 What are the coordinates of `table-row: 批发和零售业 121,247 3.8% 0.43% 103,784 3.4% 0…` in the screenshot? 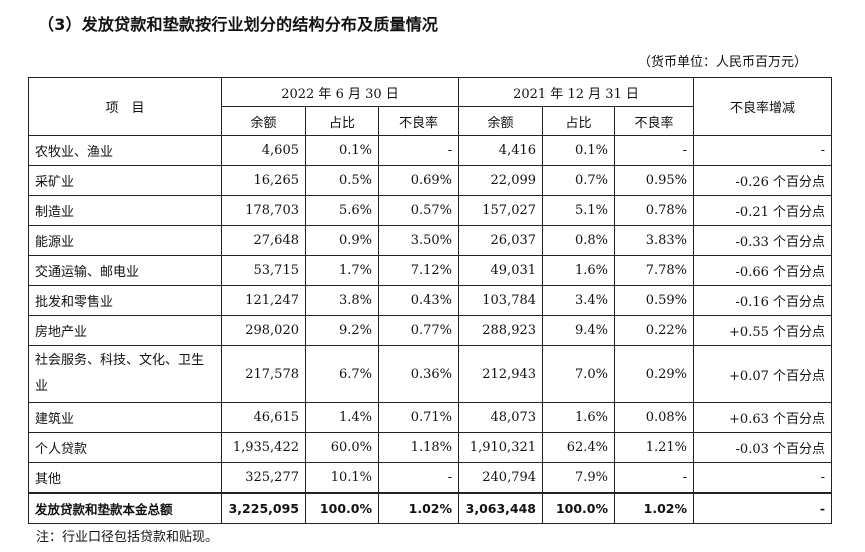 It's located at (430, 301).